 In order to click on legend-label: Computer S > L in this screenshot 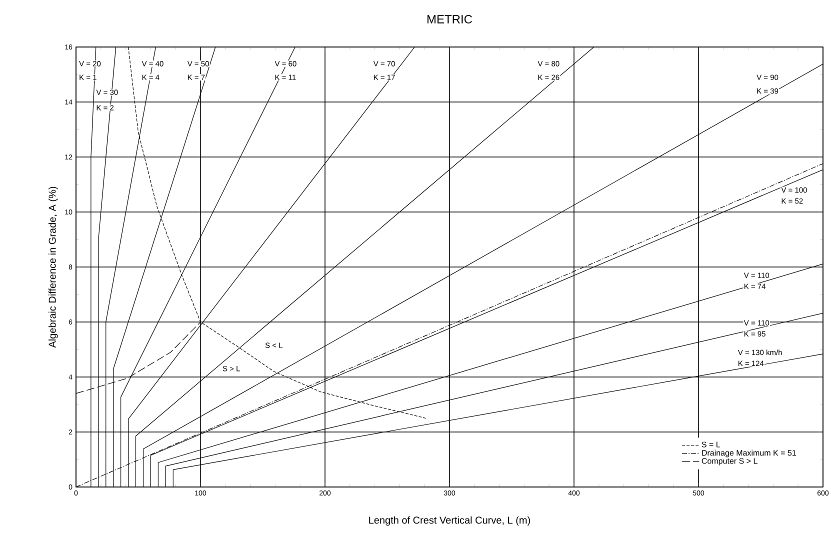, I will do `click(730, 462)`.